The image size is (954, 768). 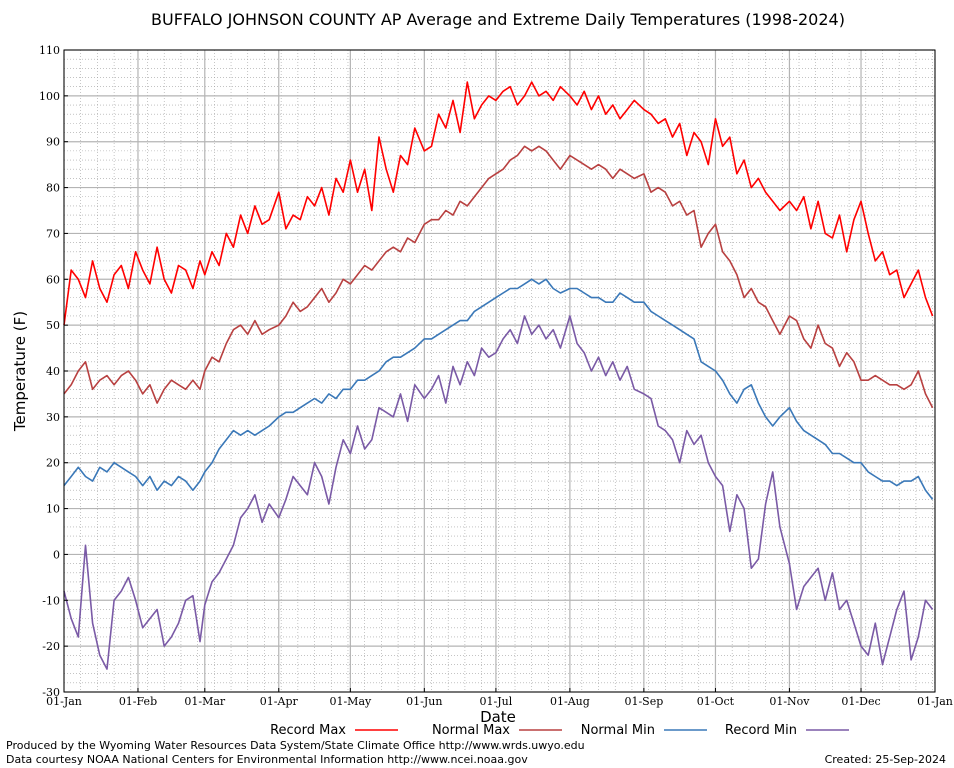 I want to click on y-tick-label: 0, so click(x=56, y=554).